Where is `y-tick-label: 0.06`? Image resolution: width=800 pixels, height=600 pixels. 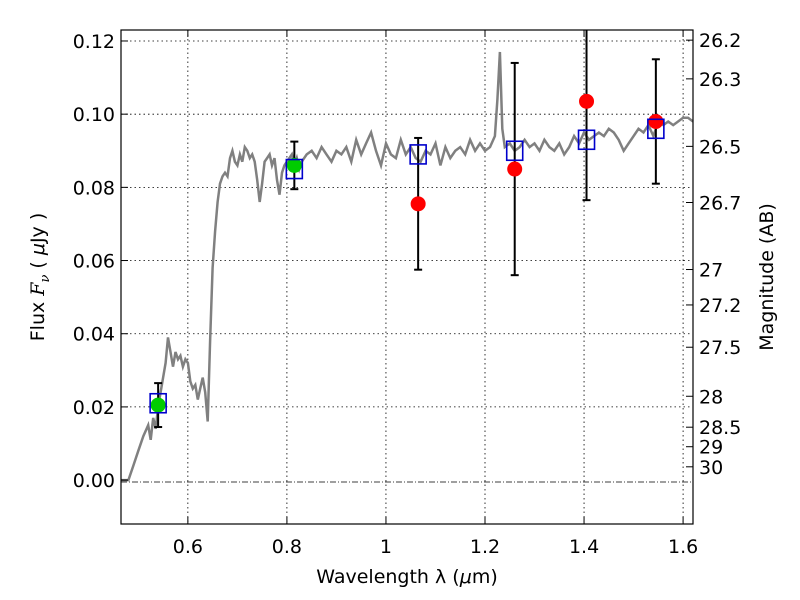
y-tick-label: 0.06 is located at coordinates (94, 262).